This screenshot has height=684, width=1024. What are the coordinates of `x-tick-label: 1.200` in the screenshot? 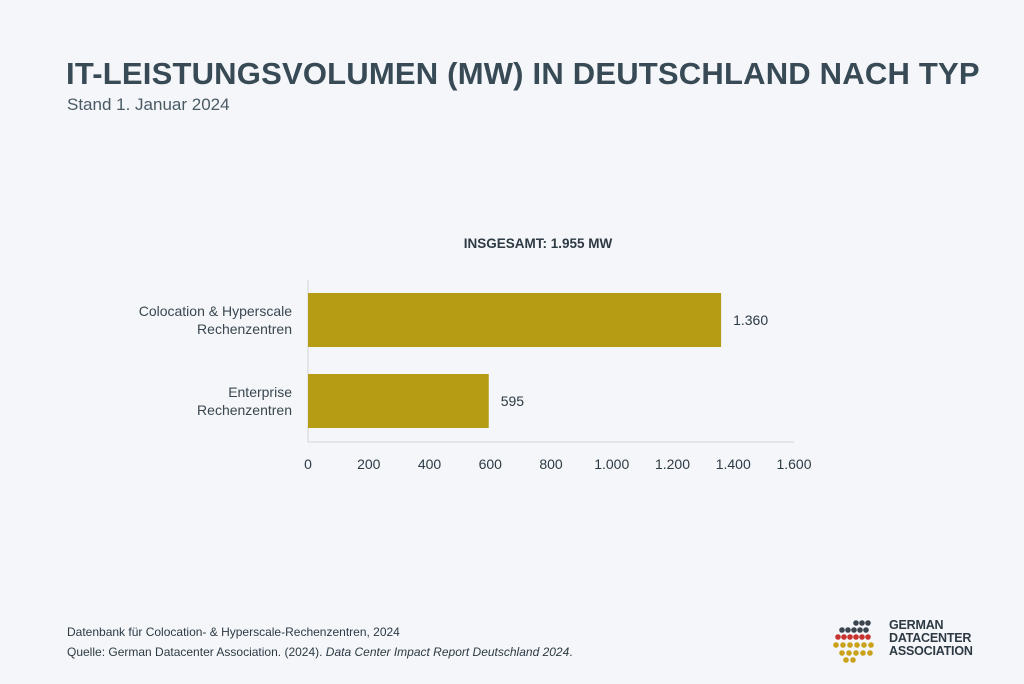 It's located at (672, 464).